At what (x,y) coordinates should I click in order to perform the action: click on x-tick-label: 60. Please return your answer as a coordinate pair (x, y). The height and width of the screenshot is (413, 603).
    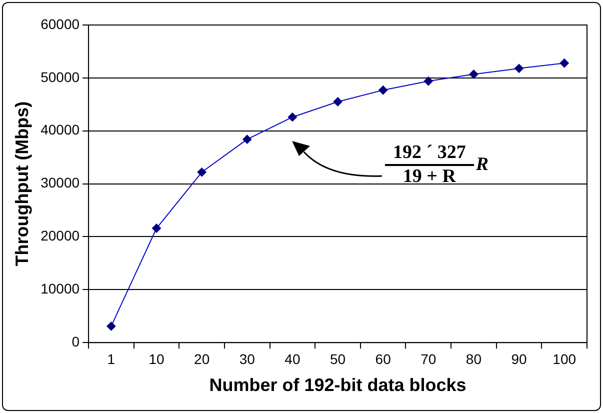
    Looking at the image, I should click on (383, 358).